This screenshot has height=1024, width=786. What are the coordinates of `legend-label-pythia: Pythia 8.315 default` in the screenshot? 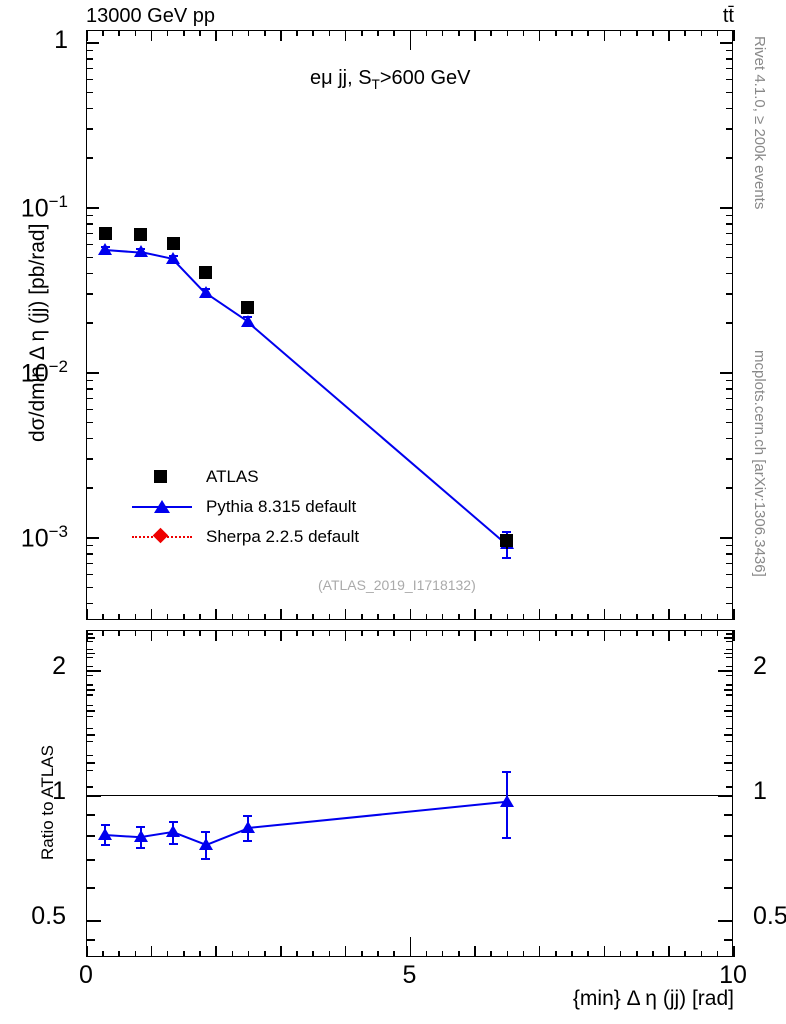 It's located at (281, 506).